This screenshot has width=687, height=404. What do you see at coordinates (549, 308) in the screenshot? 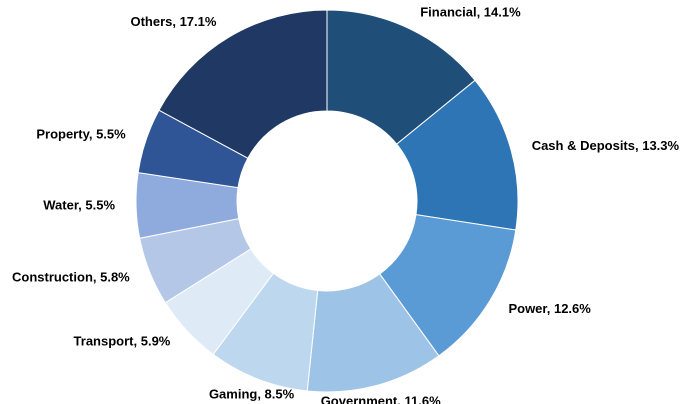
I see `data-label: Power, 12.6%` at bounding box center [549, 308].